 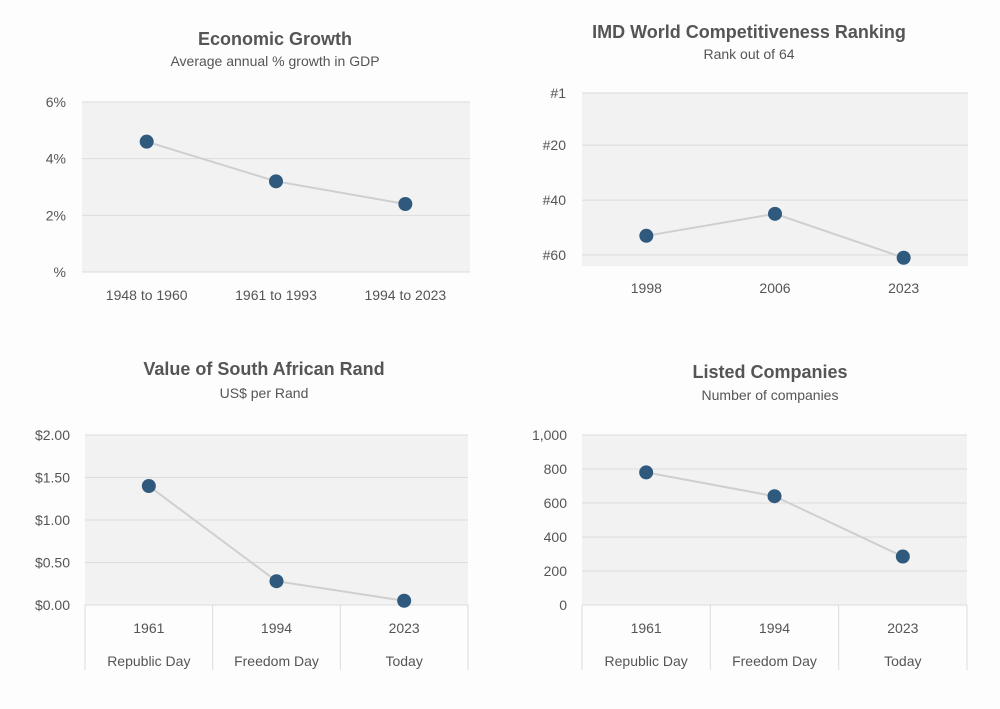 What do you see at coordinates (52, 563) in the screenshot?
I see `y-tick-label: $0.50` at bounding box center [52, 563].